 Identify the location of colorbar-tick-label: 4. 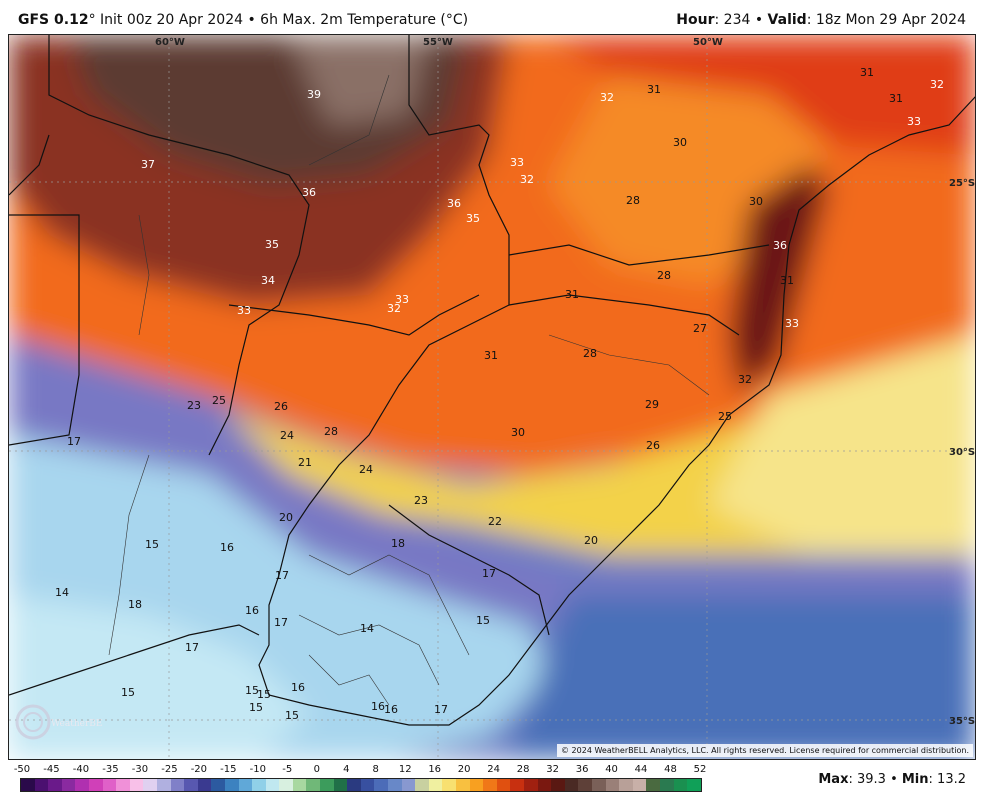
(346, 769).